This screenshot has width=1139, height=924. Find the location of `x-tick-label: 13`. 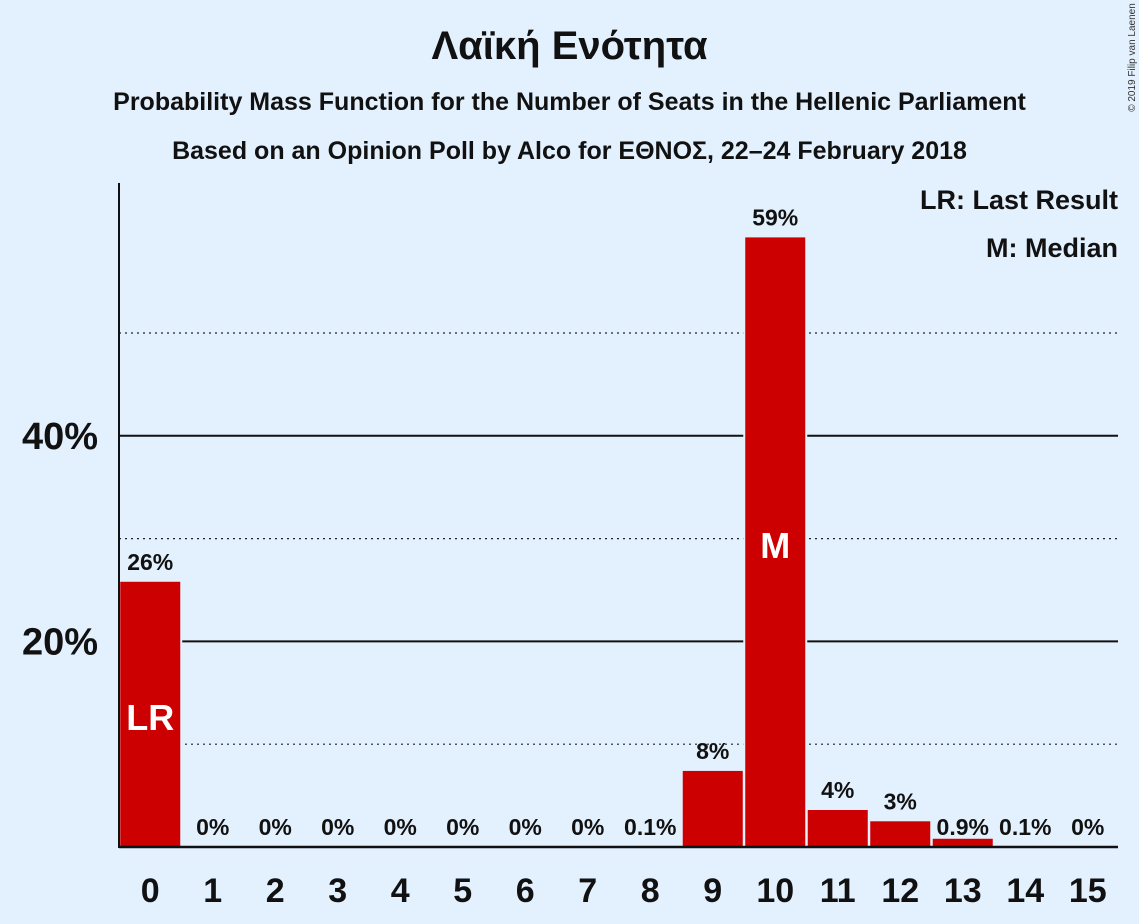

x-tick-label: 13 is located at coordinates (963, 891).